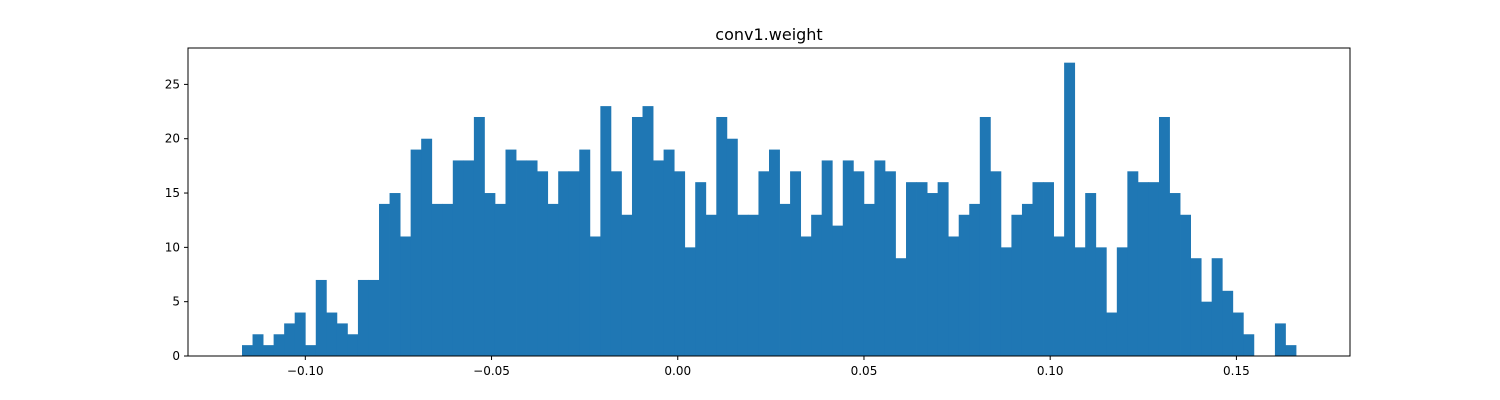 This screenshot has width=1500, height=400. I want to click on y-tick-label: 5, so click(176, 302).